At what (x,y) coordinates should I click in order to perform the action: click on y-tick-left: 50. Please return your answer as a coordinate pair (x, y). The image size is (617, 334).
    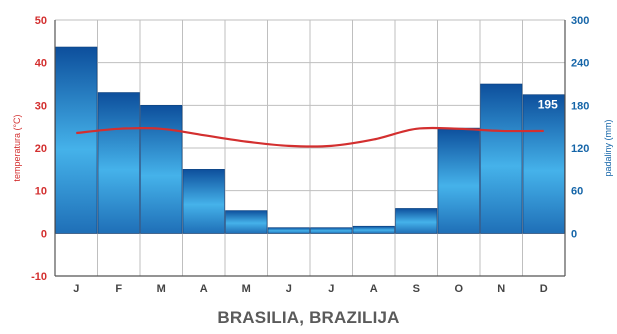
    Looking at the image, I should click on (41, 21).